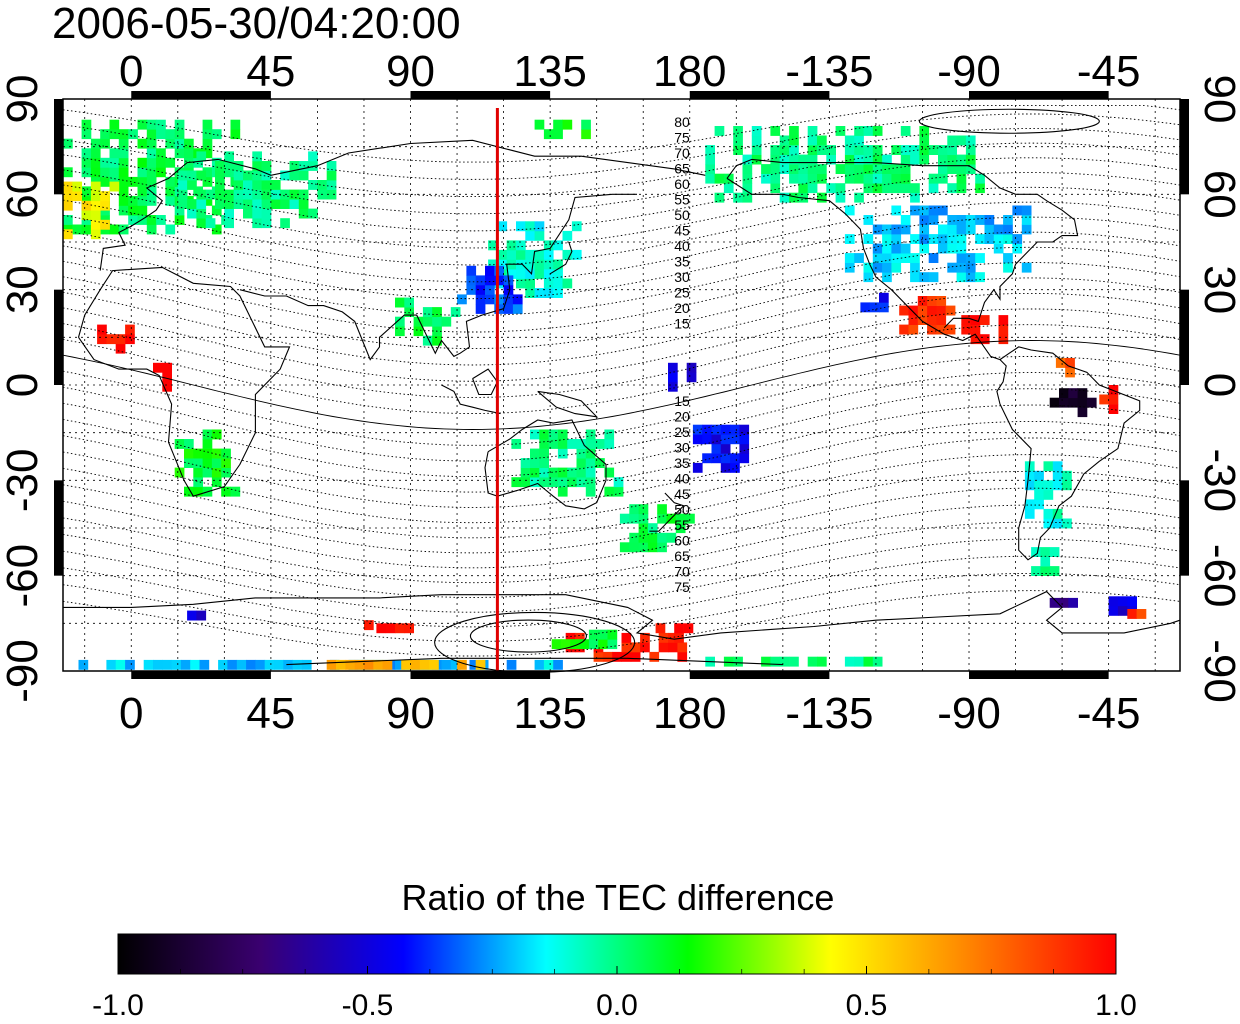 Image resolution: width=1240 pixels, height=1024 pixels. I want to click on axis-bar-bottom, so click(1039, 675).